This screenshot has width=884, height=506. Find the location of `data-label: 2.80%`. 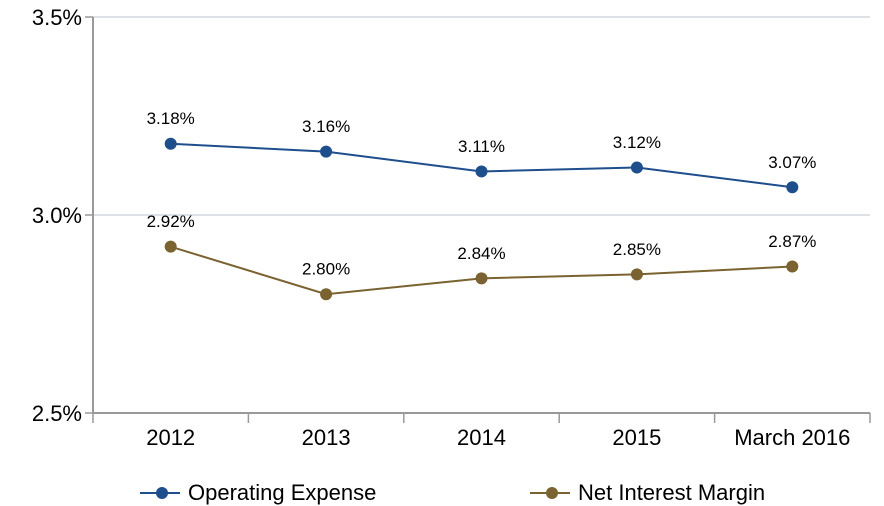

data-label: 2.80% is located at coordinates (326, 269).